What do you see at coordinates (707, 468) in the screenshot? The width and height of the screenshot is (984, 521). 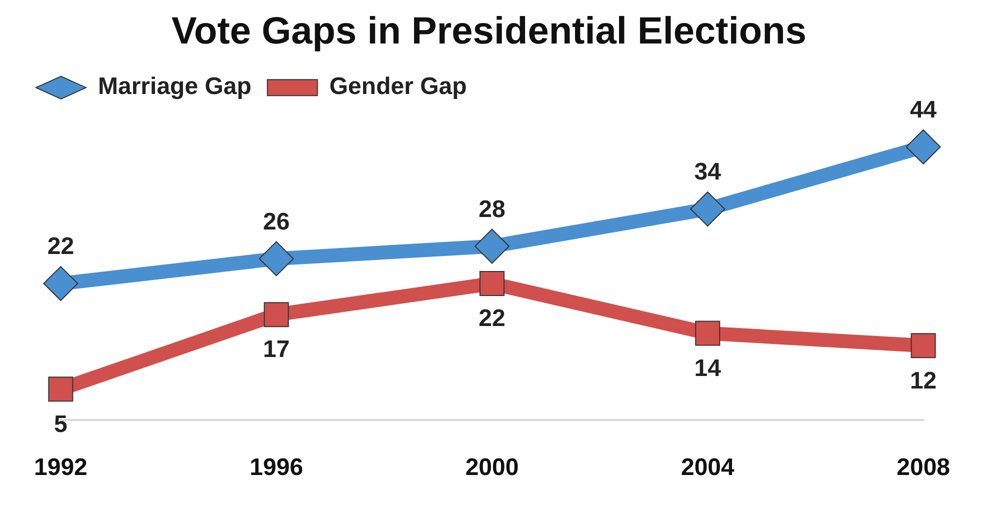 I see `x-tick-label: 2004` at bounding box center [707, 468].